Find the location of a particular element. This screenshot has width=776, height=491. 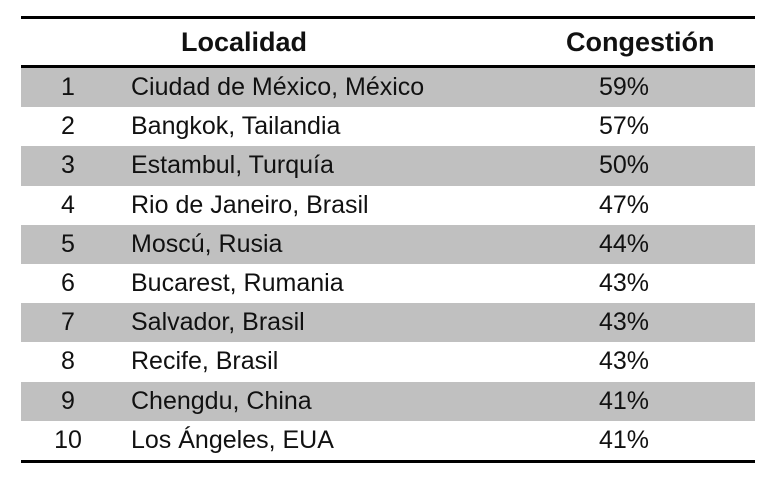

table-row: 4 Rio de Janeiro, Brasil 47% is located at coordinates (388, 205).